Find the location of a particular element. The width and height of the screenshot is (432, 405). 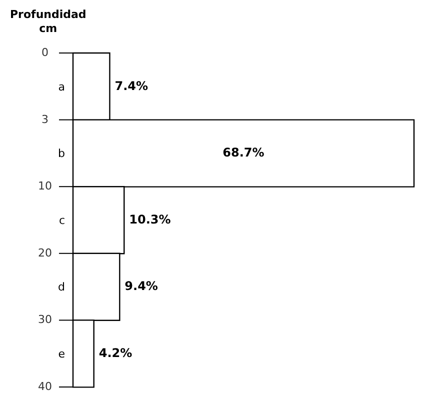

text: 0 is located at coordinates (45, 53).